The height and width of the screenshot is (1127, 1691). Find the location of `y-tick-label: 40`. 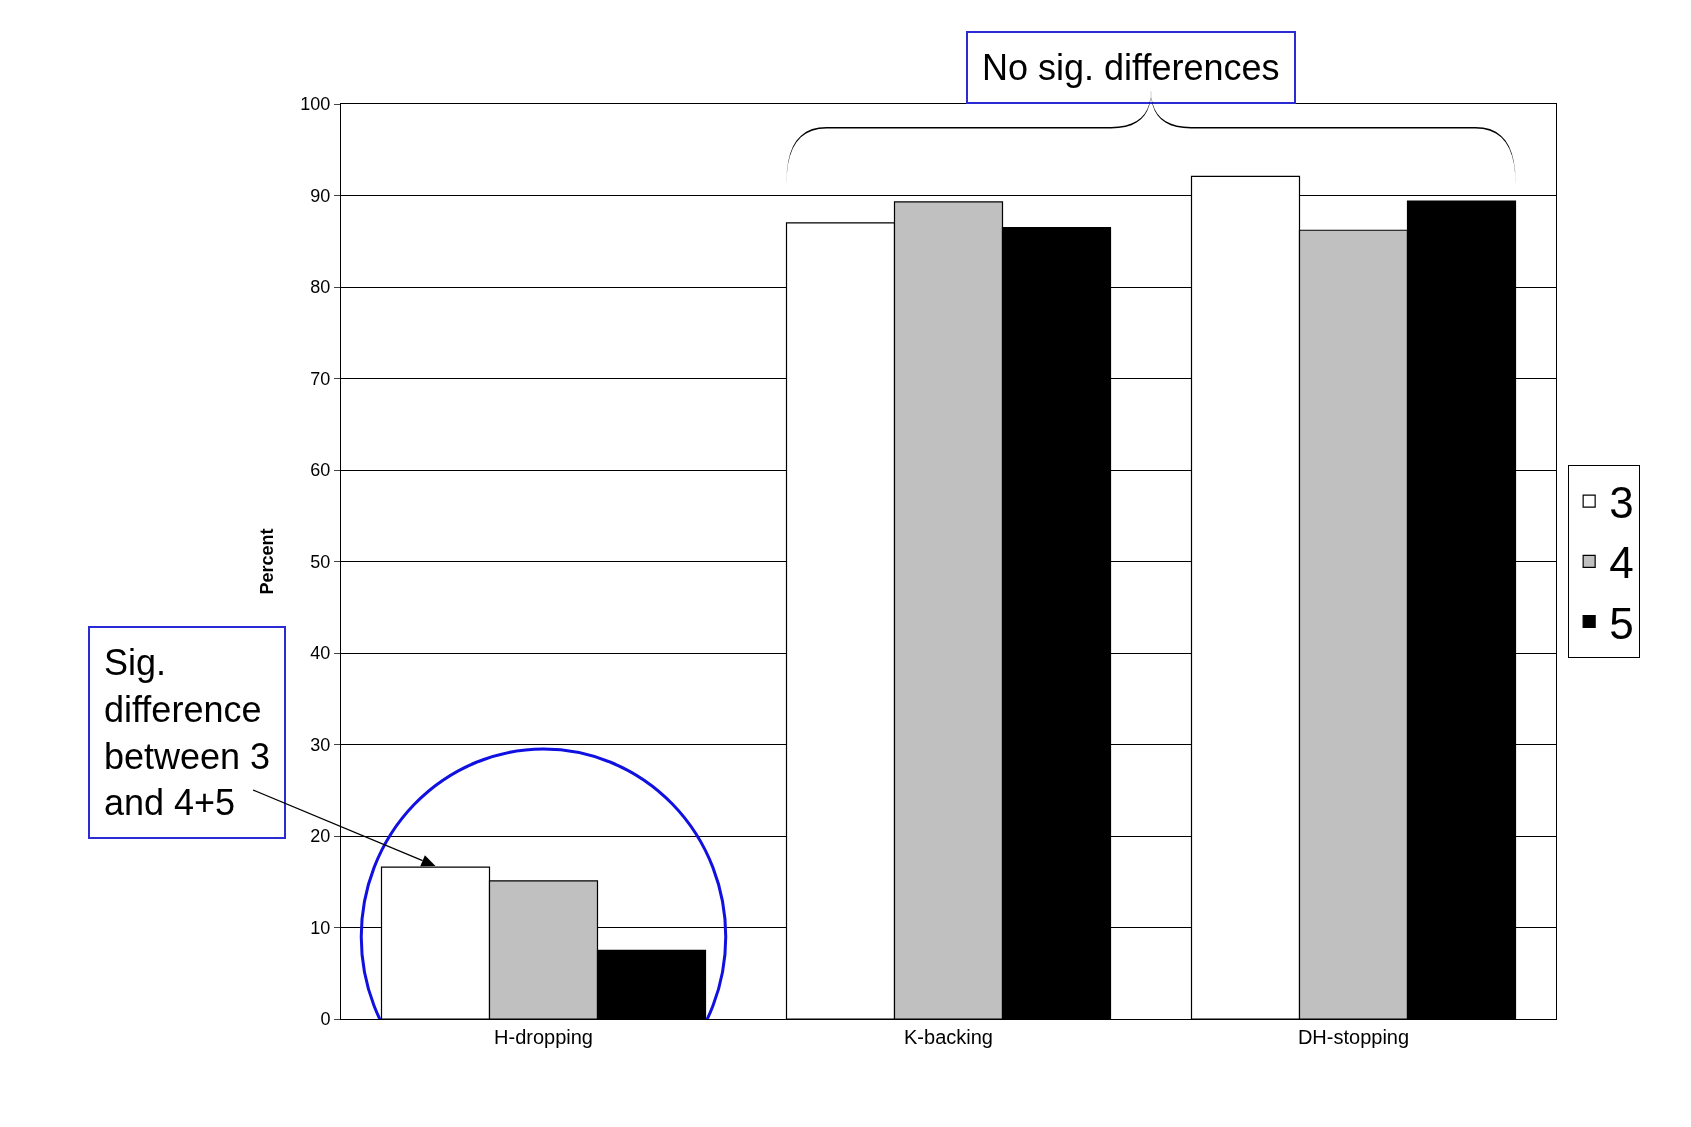

y-tick-label: 40 is located at coordinates (320, 653).